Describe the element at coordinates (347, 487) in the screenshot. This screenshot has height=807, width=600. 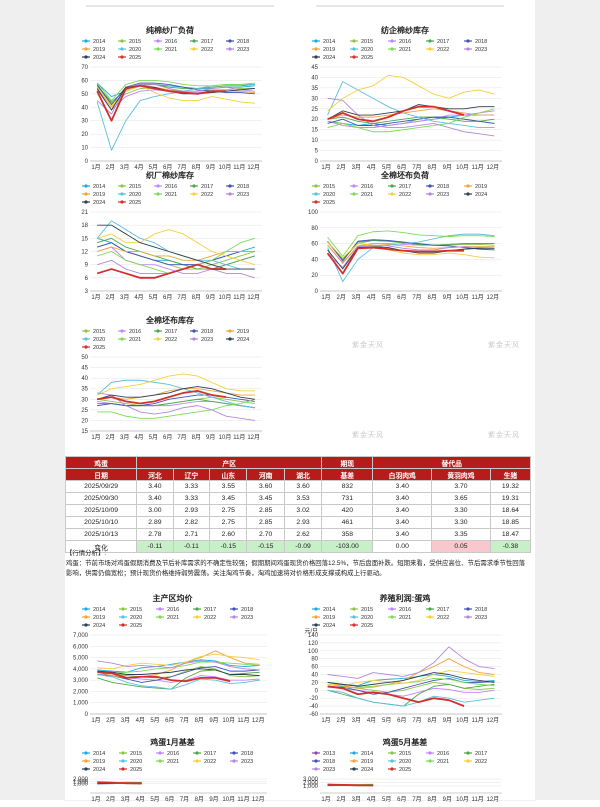
I see `table-cell: 832` at that location.